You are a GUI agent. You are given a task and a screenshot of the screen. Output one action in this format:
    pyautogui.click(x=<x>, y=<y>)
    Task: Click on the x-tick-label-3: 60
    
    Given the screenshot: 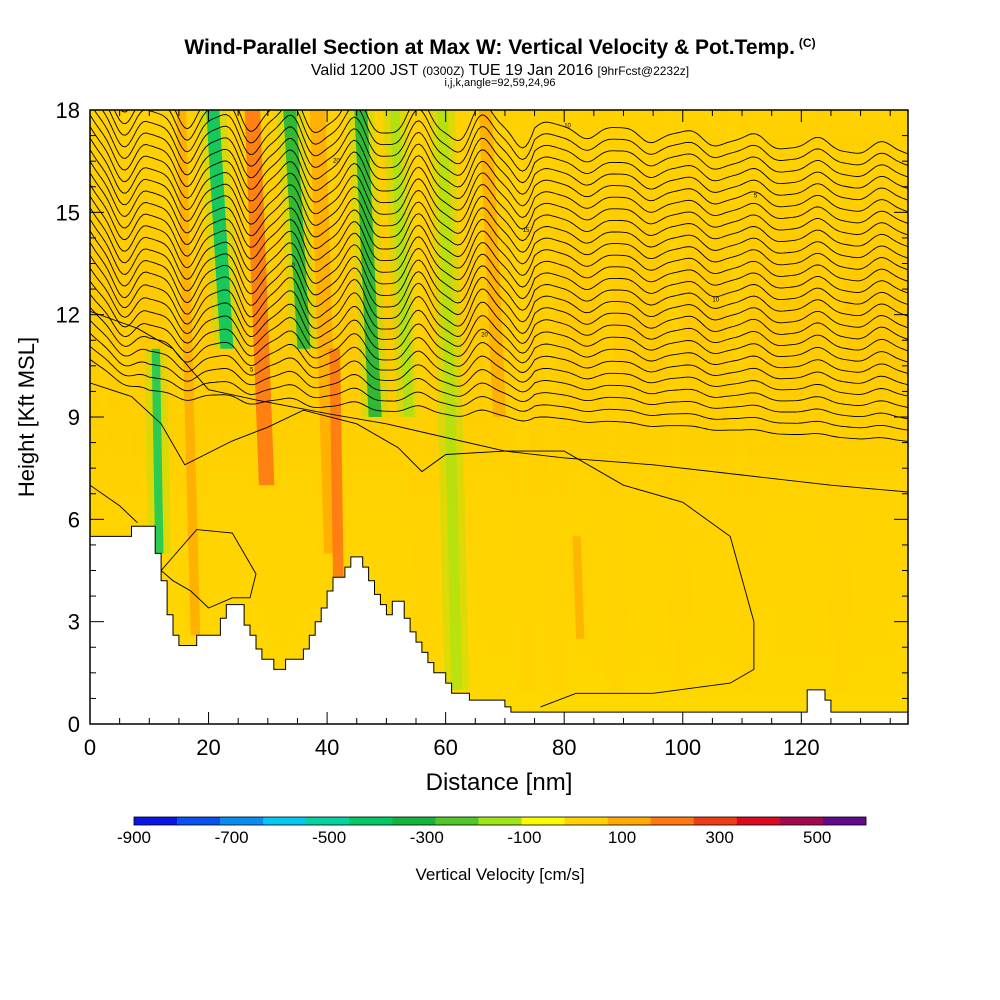 What is the action you would take?
    pyautogui.click(x=445, y=747)
    